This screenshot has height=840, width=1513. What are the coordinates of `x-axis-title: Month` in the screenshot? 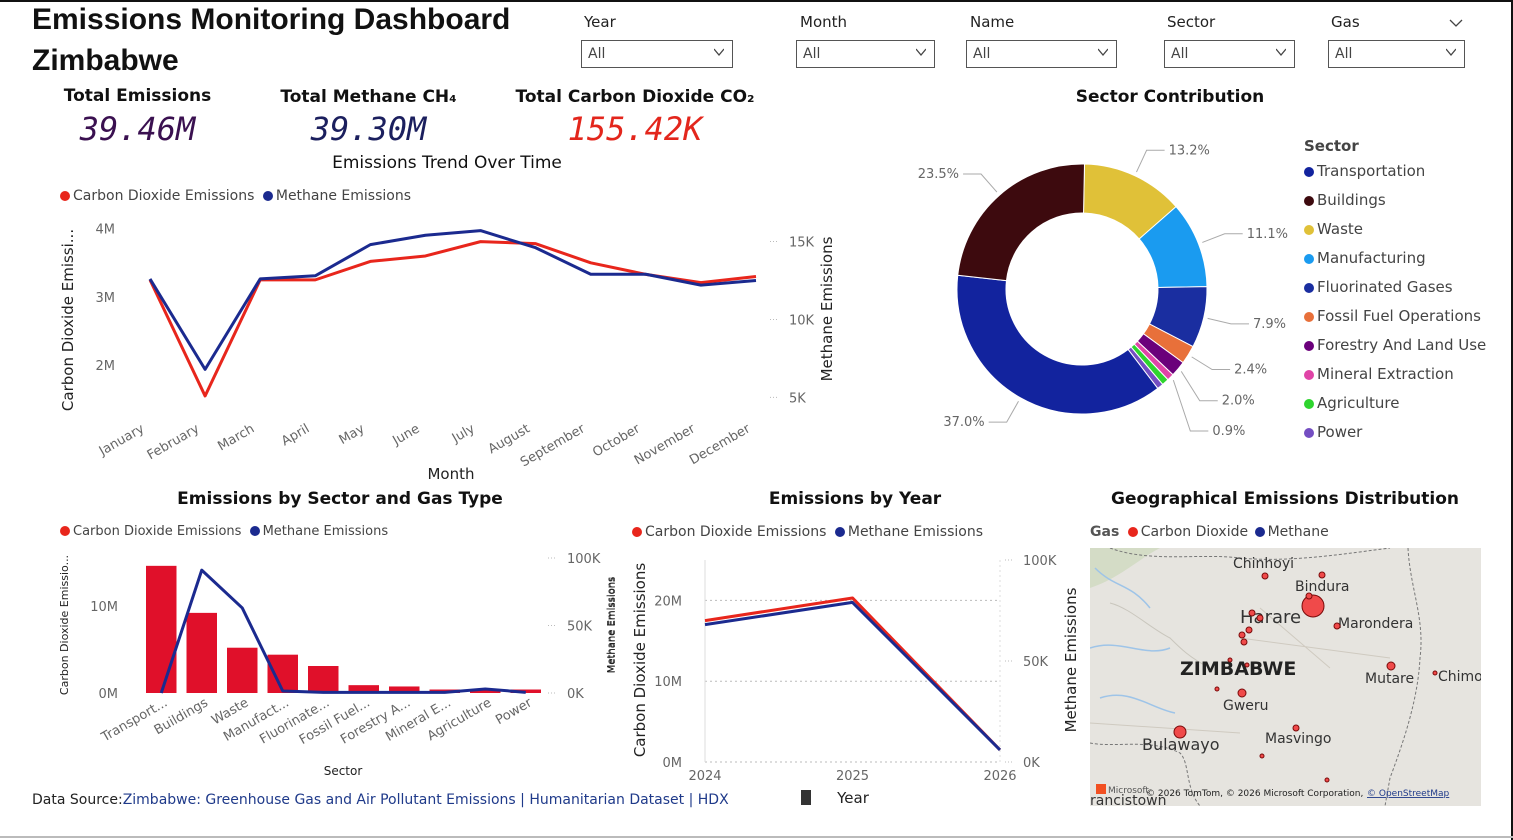 It's located at (450, 474).